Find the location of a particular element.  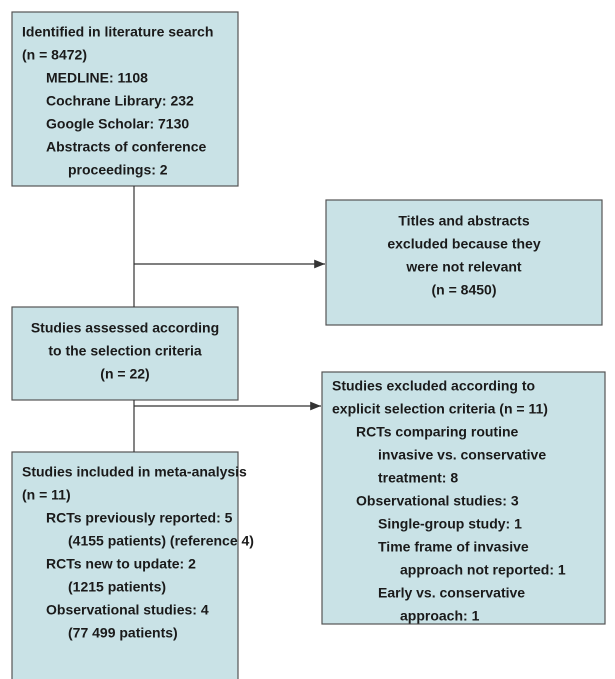

box-text: (1215 patients) is located at coordinates (117, 587).